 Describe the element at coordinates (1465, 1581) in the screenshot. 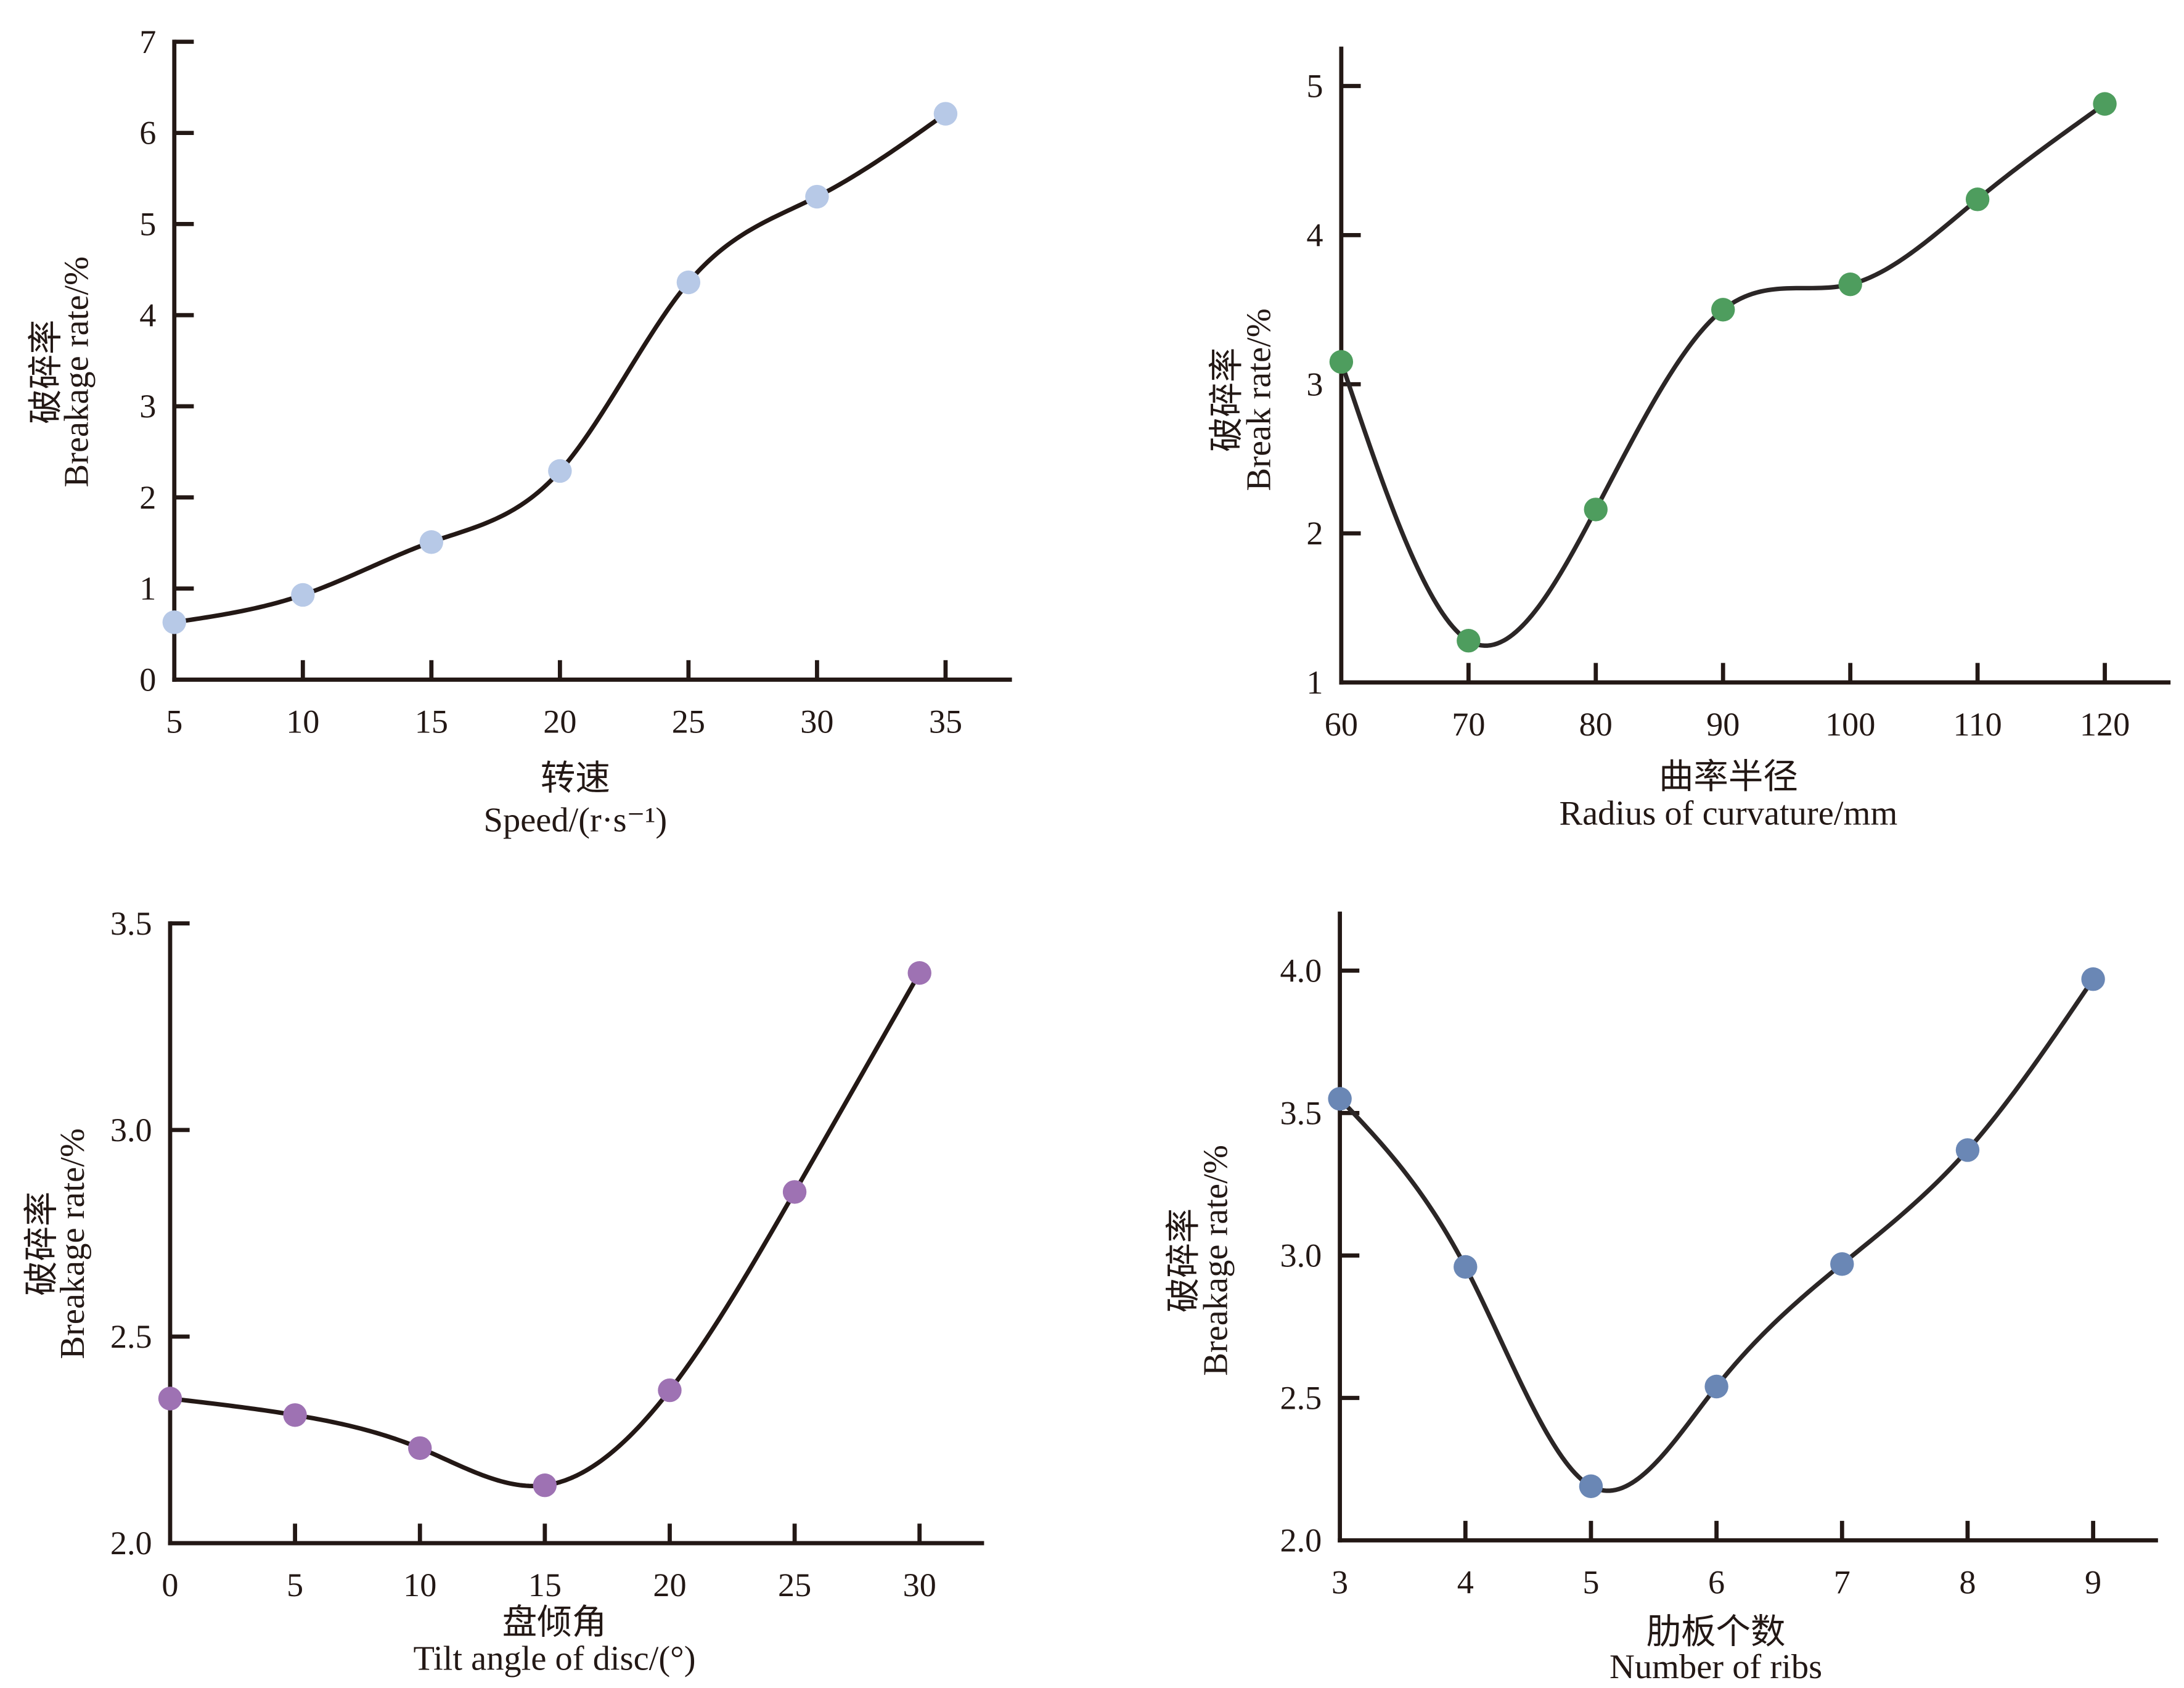

I see `x-tick-label: 4` at that location.